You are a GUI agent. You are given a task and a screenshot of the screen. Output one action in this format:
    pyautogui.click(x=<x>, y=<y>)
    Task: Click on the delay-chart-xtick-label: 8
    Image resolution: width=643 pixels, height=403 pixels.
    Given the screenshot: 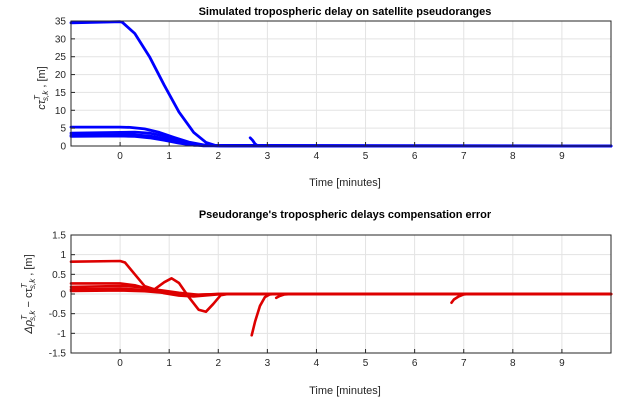 What is the action you would take?
    pyautogui.click(x=513, y=156)
    